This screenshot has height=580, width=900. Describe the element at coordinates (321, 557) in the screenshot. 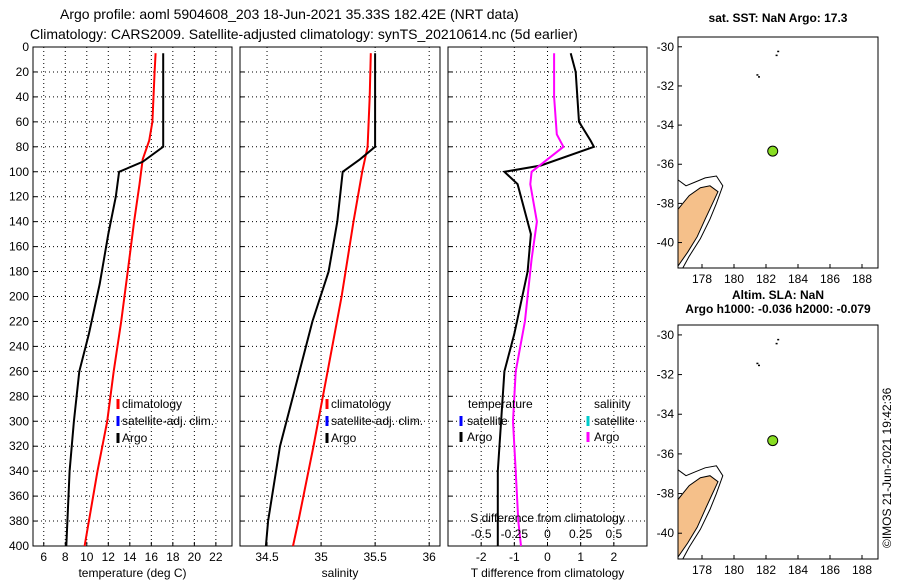

I see `x-tick-label: 35` at that location.